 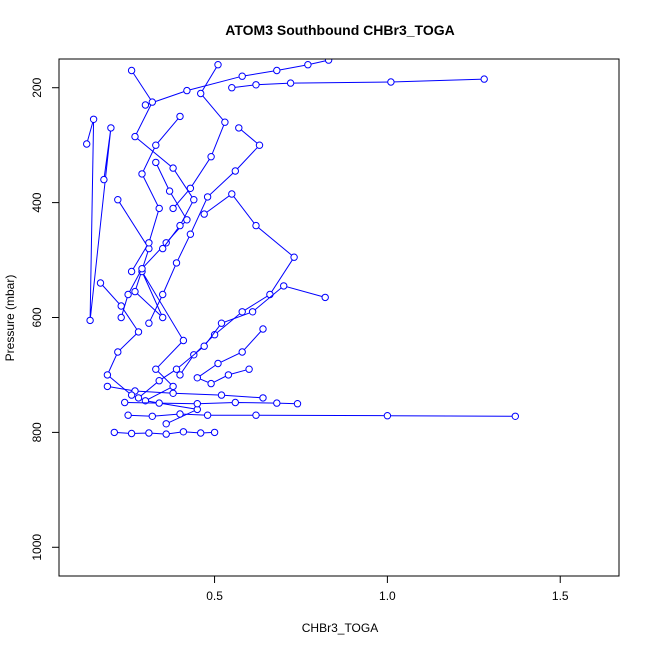 What do you see at coordinates (37, 547) in the screenshot?
I see `y-tick-label: 1000` at bounding box center [37, 547].